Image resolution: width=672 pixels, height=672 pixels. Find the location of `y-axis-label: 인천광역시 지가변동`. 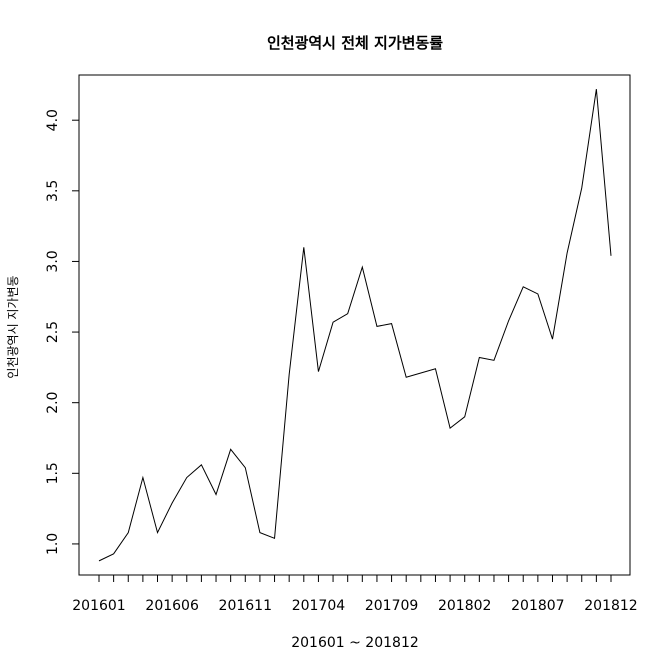

y-axis-label: 인천광역시 지가변동 is located at coordinates (12, 326).